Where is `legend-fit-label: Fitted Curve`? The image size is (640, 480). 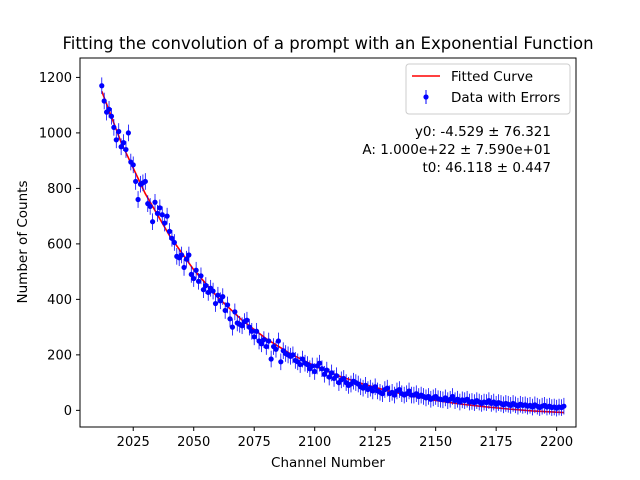
legend-fit-label: Fitted Curve is located at coordinates (492, 77).